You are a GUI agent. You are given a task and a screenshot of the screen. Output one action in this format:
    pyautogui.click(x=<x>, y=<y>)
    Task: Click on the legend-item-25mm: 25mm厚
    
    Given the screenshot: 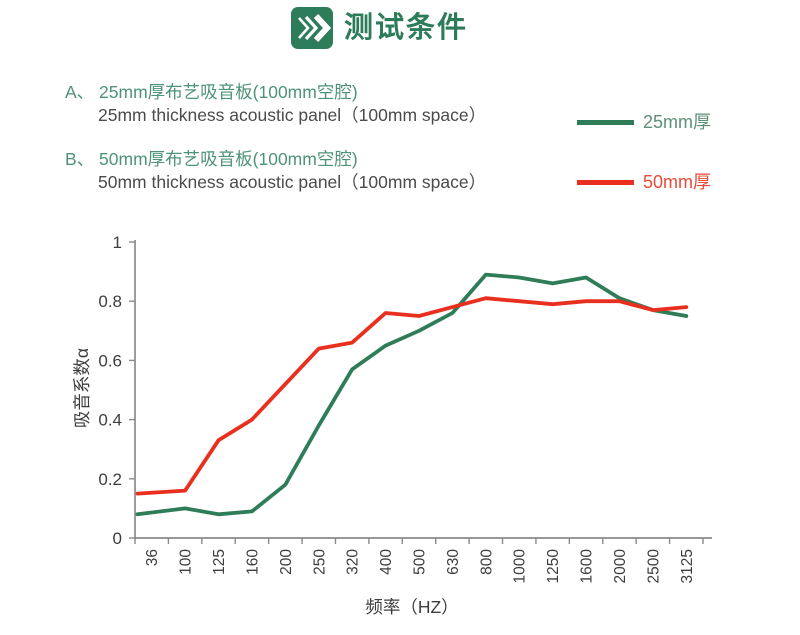 What is the action you would take?
    pyautogui.click(x=644, y=122)
    